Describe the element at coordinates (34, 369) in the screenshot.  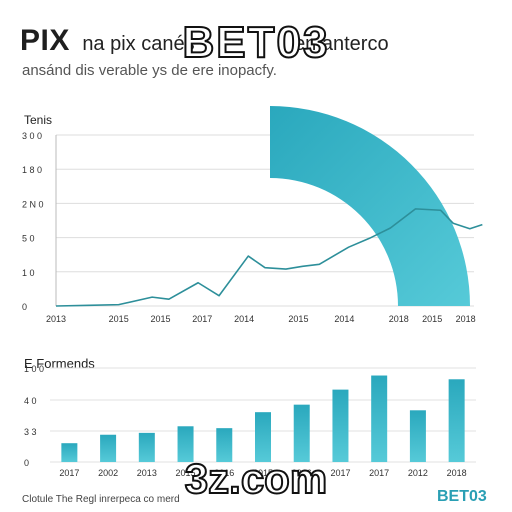
I see `y-tick-label: 1 0 0` at that location.